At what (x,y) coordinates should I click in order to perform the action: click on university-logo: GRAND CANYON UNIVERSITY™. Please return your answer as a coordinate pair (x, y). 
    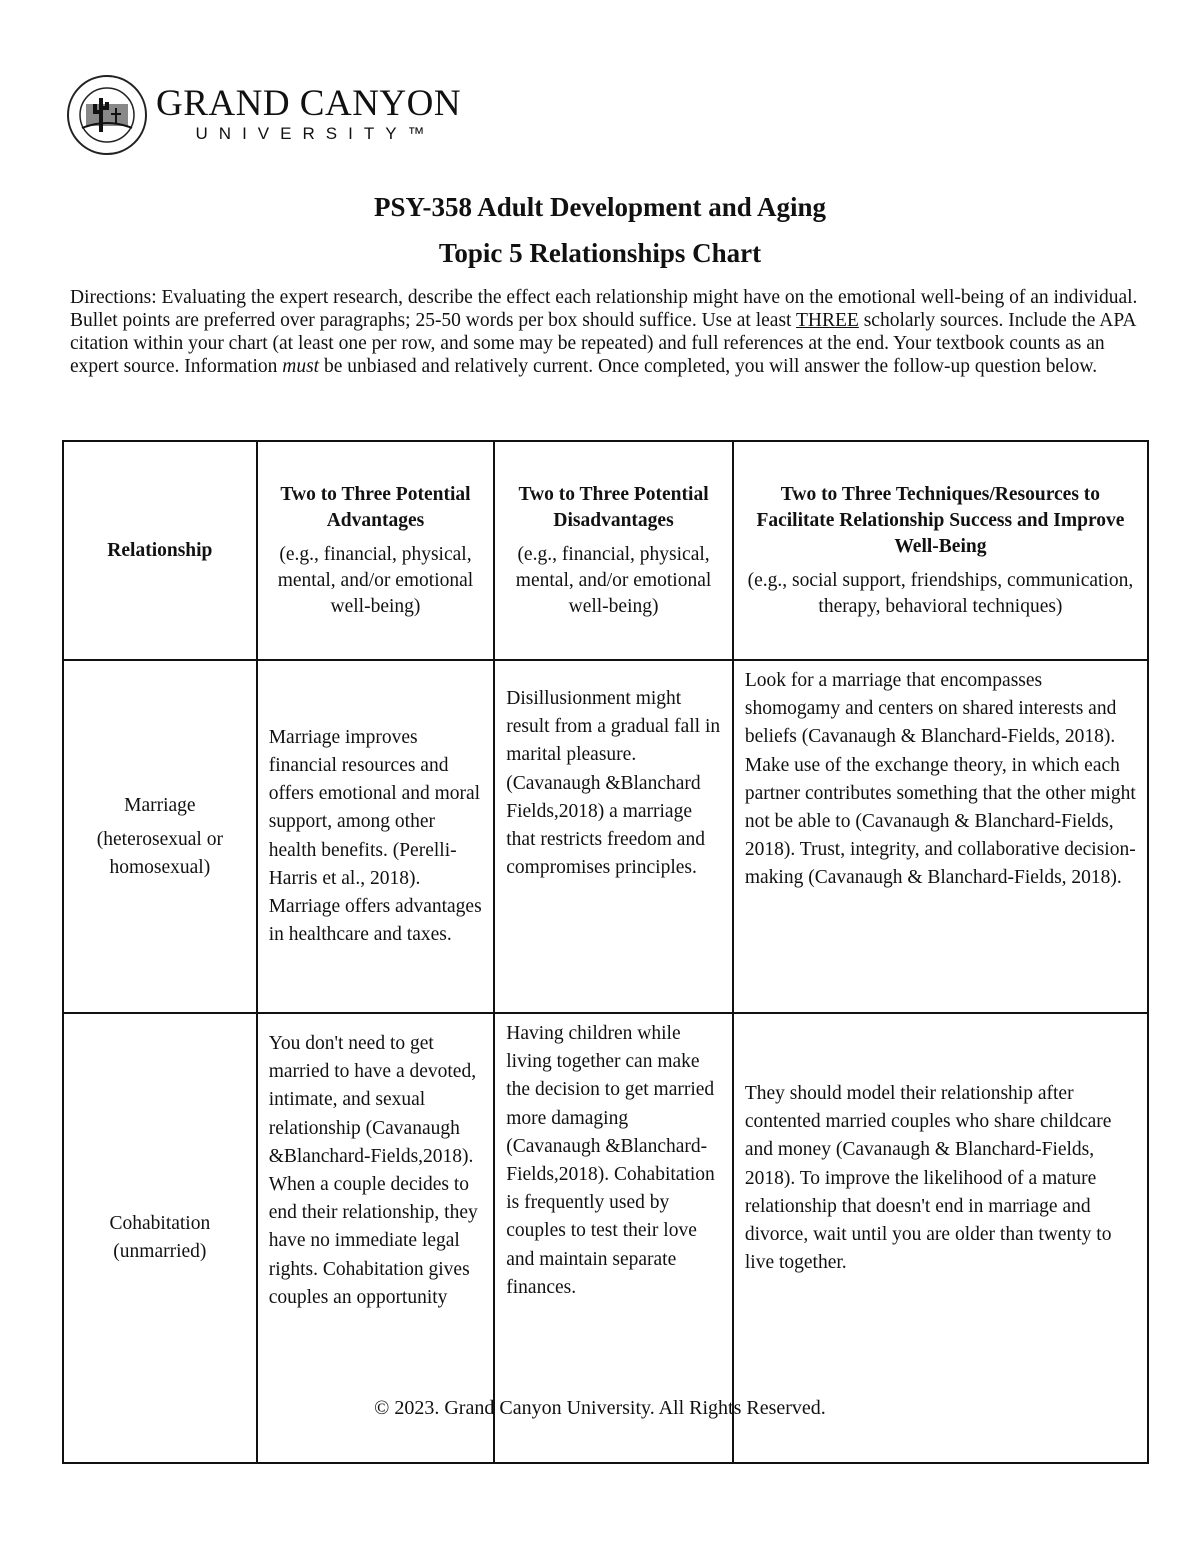
    Looking at the image, I should click on (263, 115).